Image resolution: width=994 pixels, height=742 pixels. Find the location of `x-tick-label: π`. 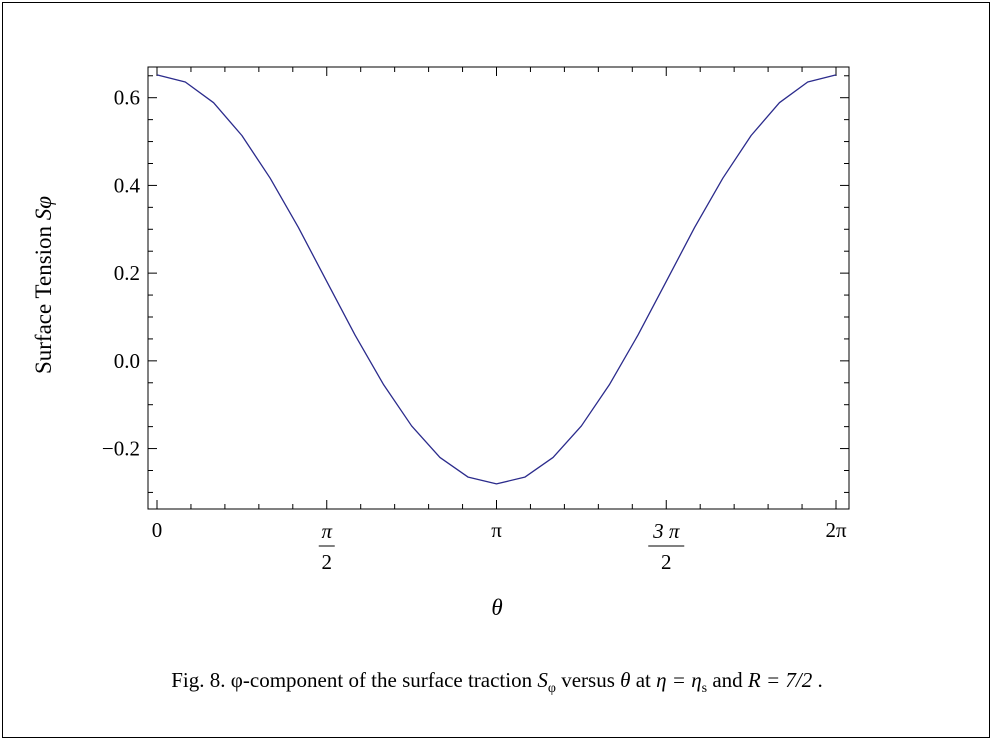

x-tick-label: π is located at coordinates (496, 530).